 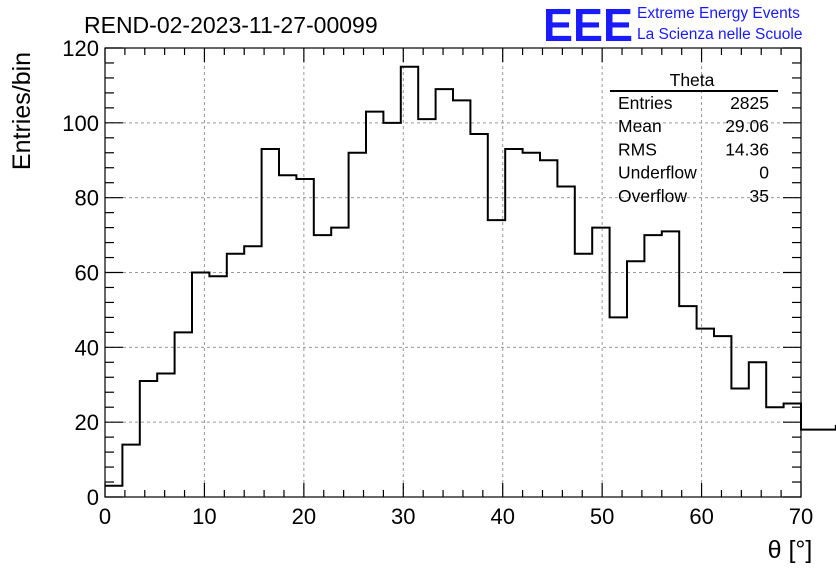 What do you see at coordinates (588, 25) in the screenshot?
I see `logo-text: EEE` at bounding box center [588, 25].